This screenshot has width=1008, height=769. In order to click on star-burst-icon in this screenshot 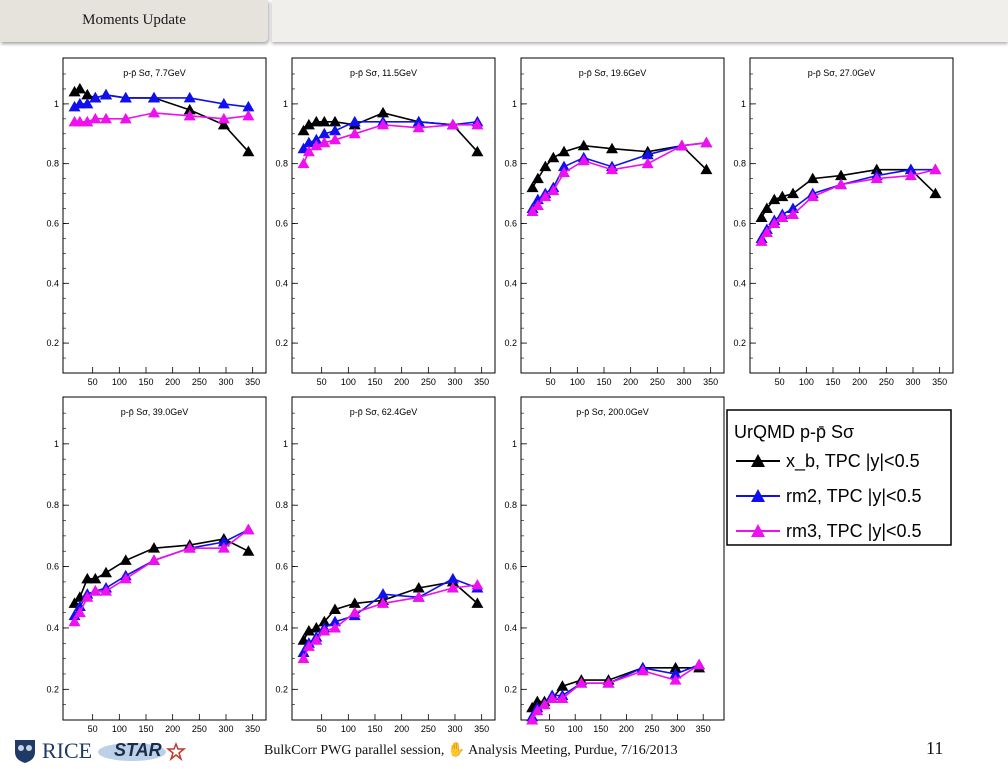, I will do `click(142, 751)`.